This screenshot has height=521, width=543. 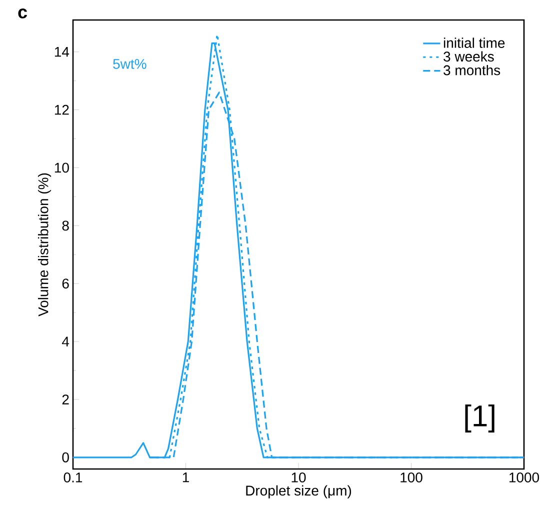 I want to click on annotation: [1], so click(x=479, y=418).